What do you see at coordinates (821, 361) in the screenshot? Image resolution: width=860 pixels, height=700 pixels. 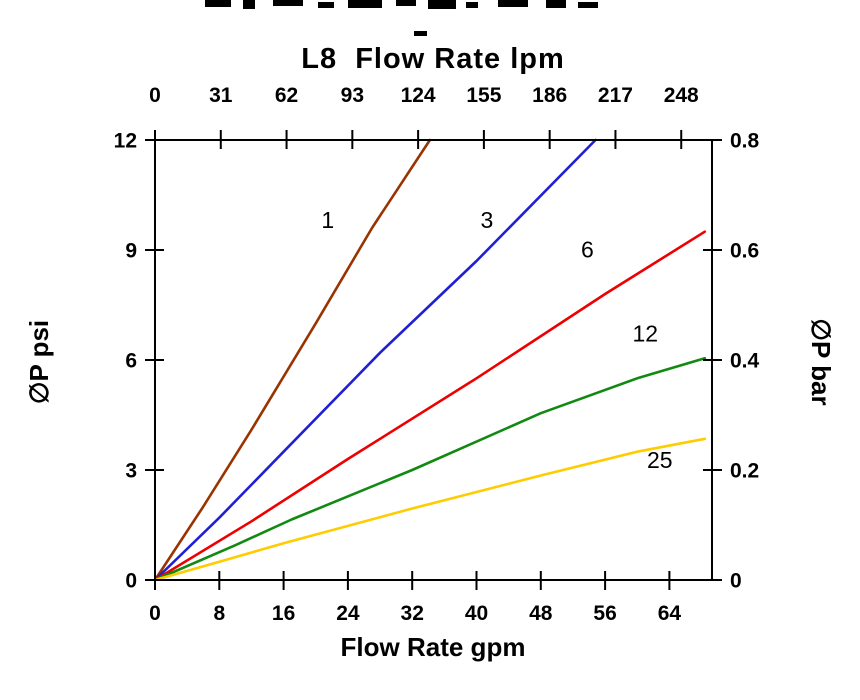 I see `right-axis-title: ∅P bar` at bounding box center [821, 361].